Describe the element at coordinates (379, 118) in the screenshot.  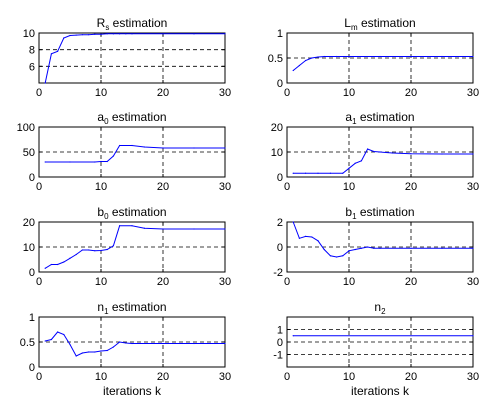
I see `chart-title: a1 estimation` at that location.